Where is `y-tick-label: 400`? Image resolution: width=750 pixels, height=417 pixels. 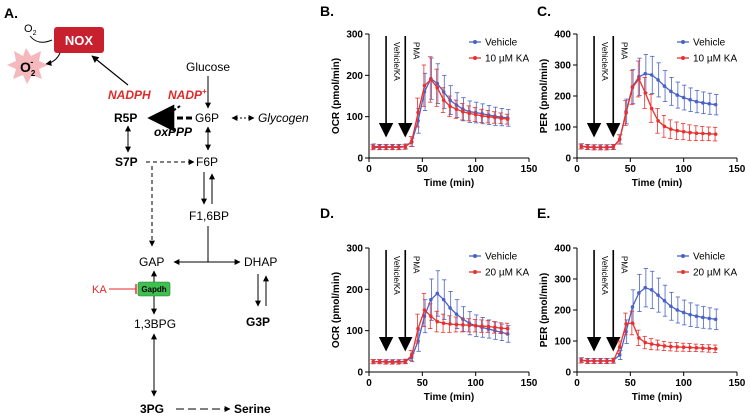 y-tick-label: 400 is located at coordinates (562, 249).